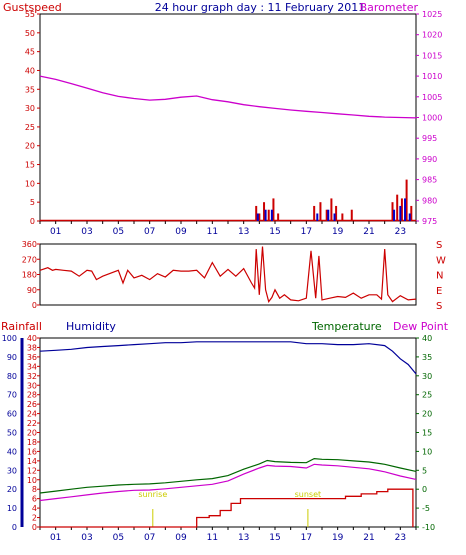 The height and width of the screenshot is (555, 466). I want to click on wind-barometer-x-tick-label: 11, so click(212, 232).